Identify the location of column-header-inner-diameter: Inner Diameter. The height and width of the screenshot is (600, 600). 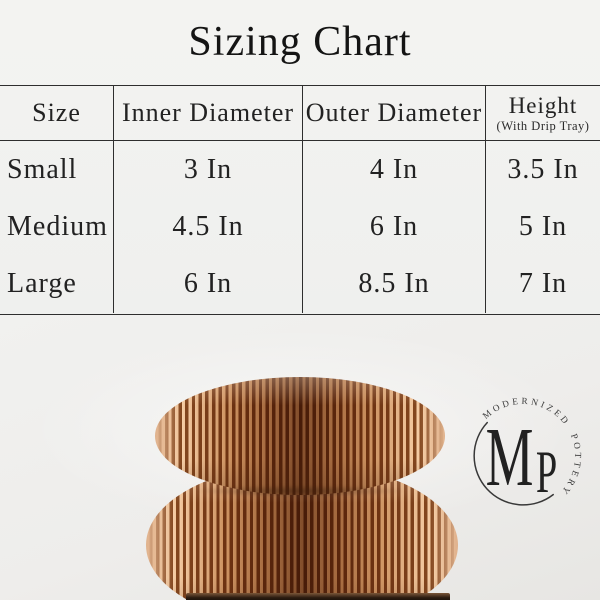
(207, 114).